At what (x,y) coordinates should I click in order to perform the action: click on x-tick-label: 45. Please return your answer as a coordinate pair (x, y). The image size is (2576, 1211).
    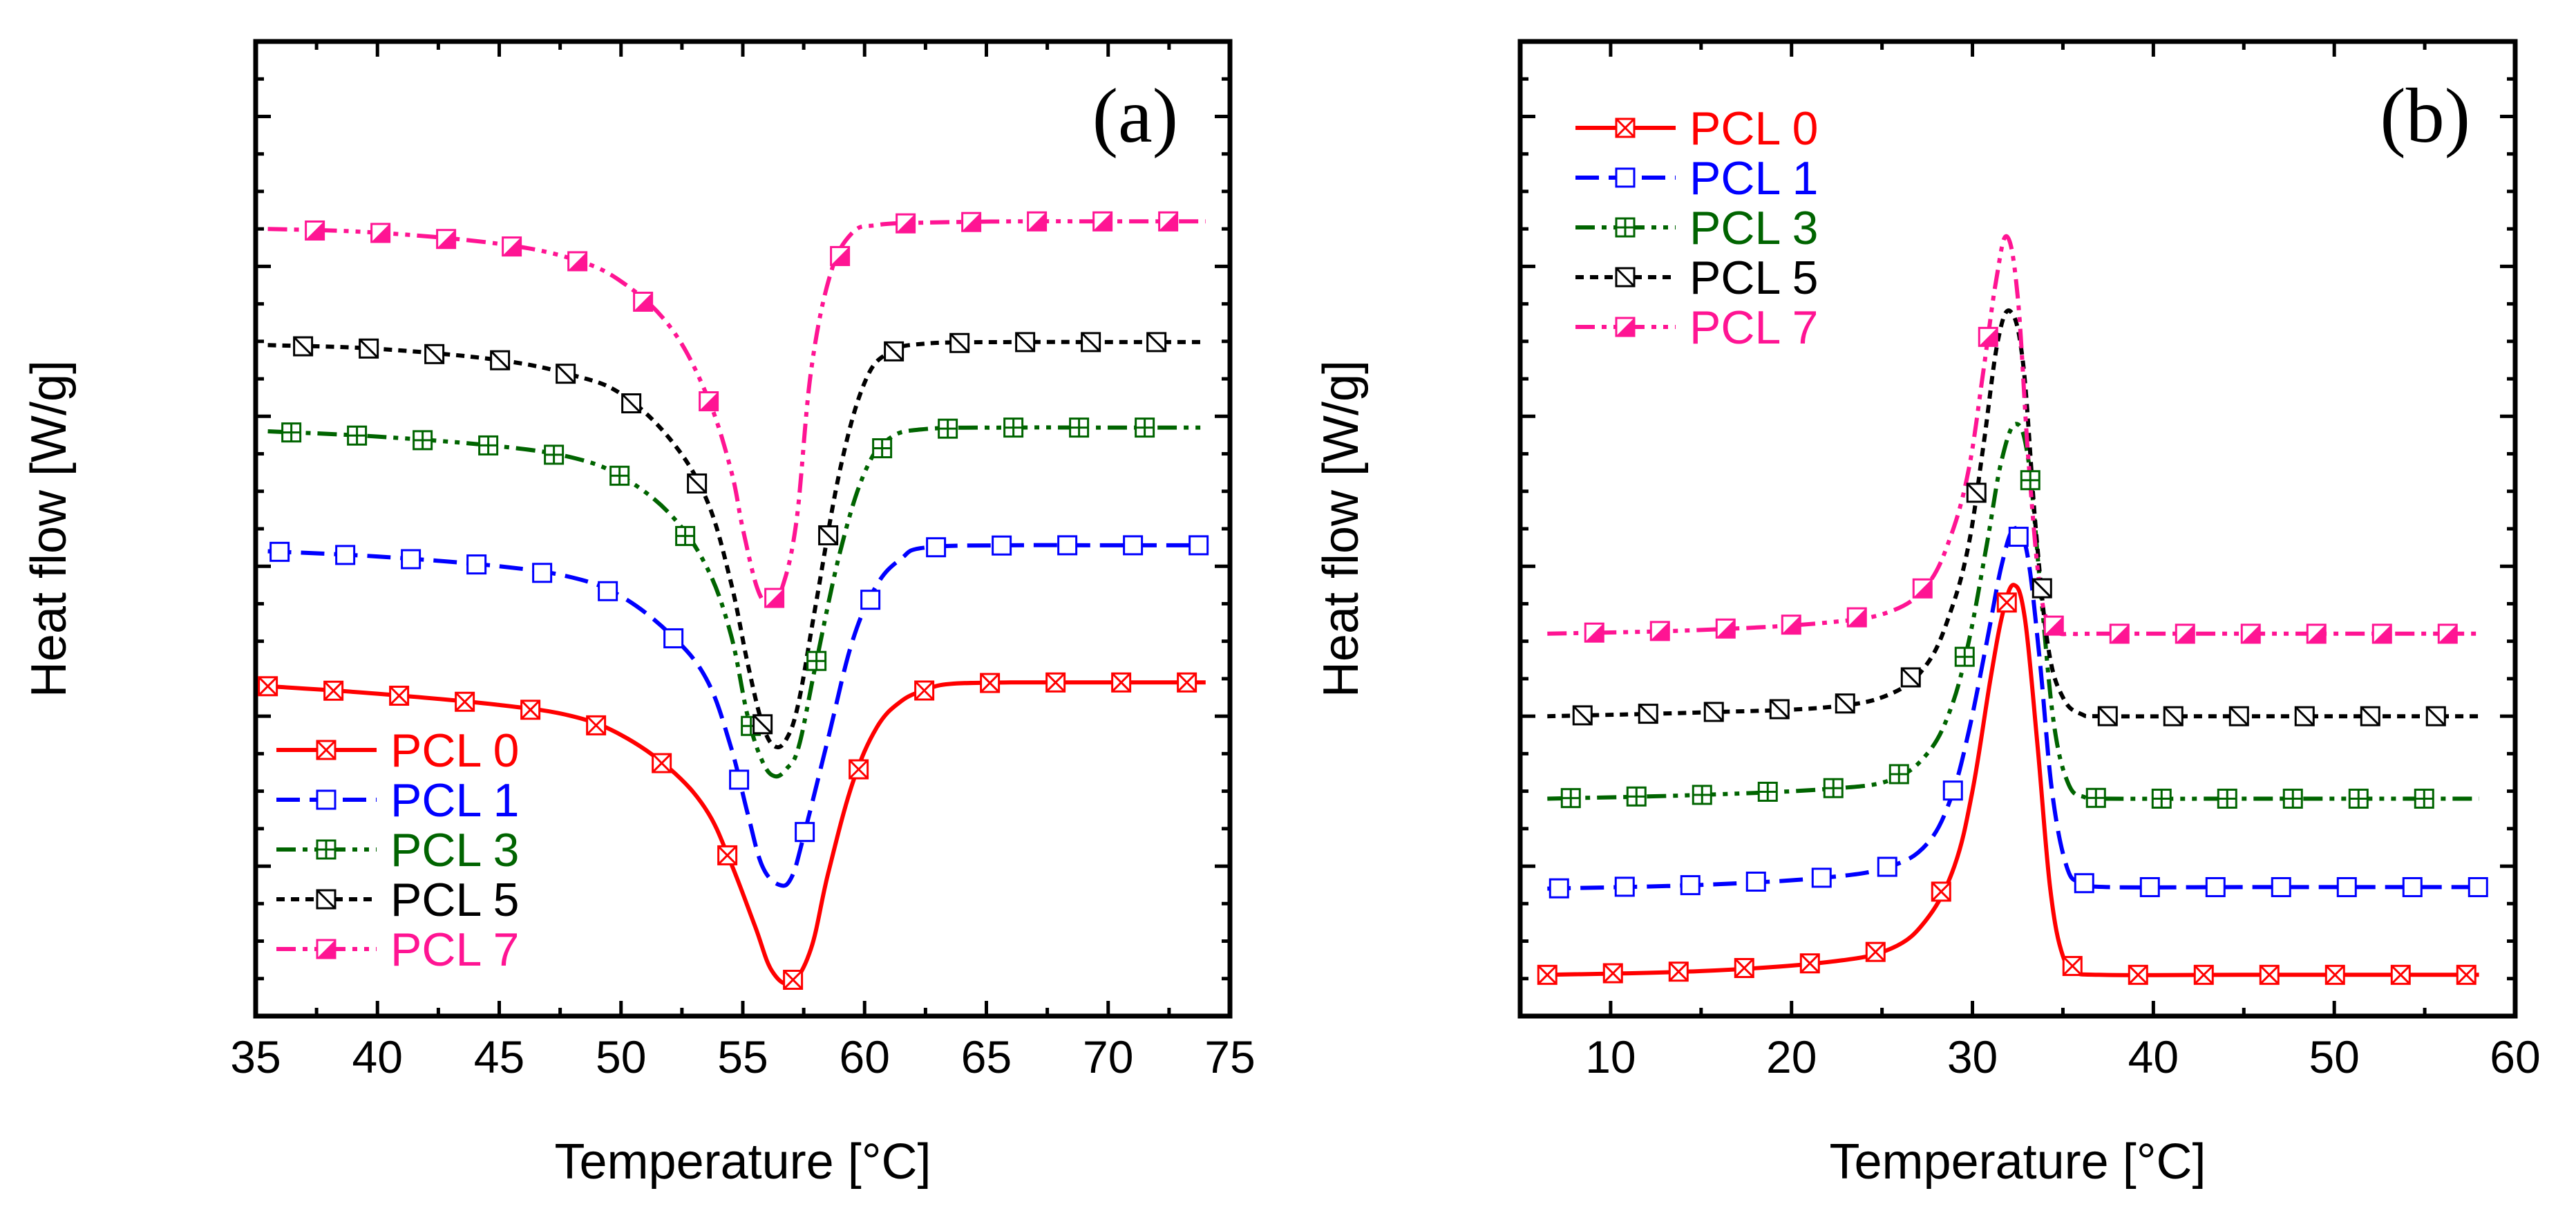
    Looking at the image, I should click on (499, 1056).